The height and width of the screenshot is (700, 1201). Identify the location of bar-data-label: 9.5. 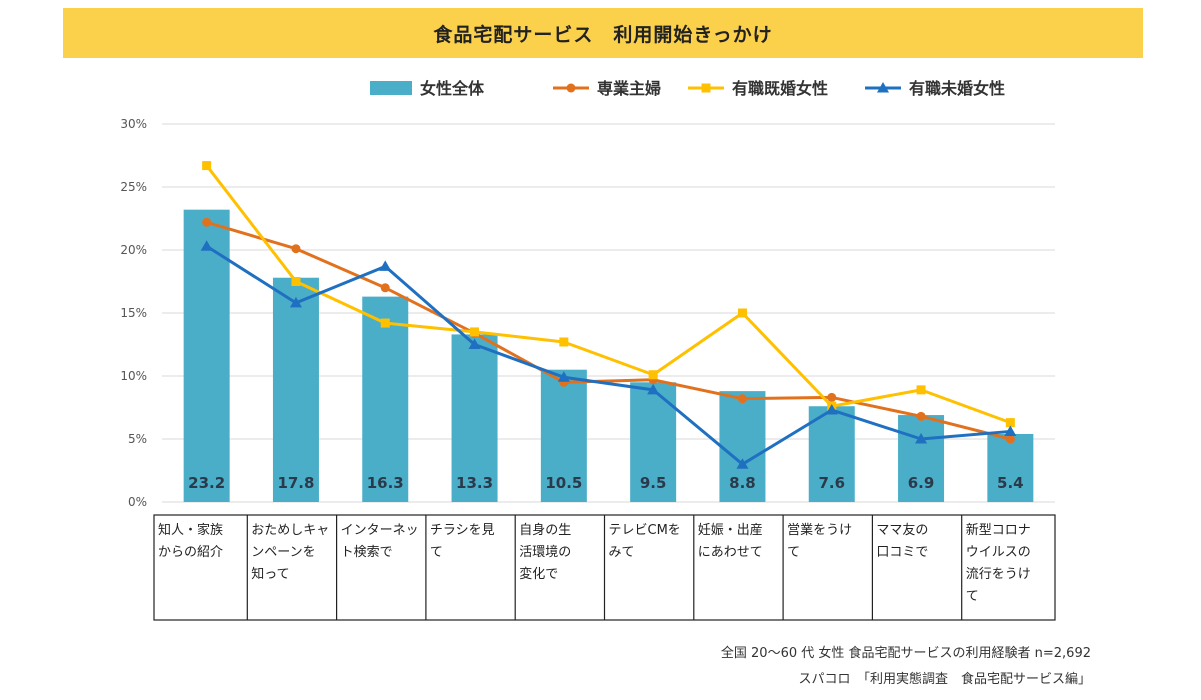
(653, 483).